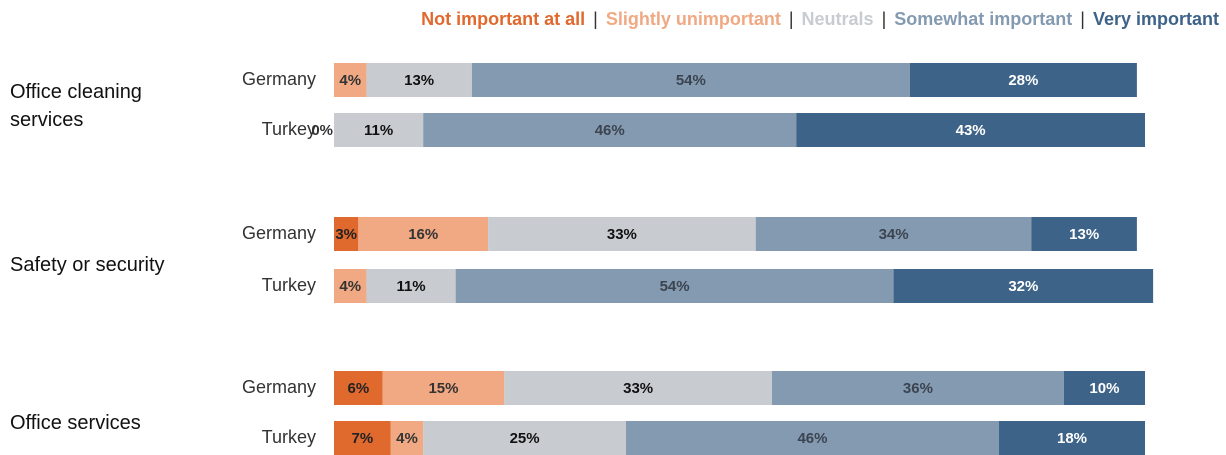  I want to click on legend-entry: Very important, so click(1156, 19).